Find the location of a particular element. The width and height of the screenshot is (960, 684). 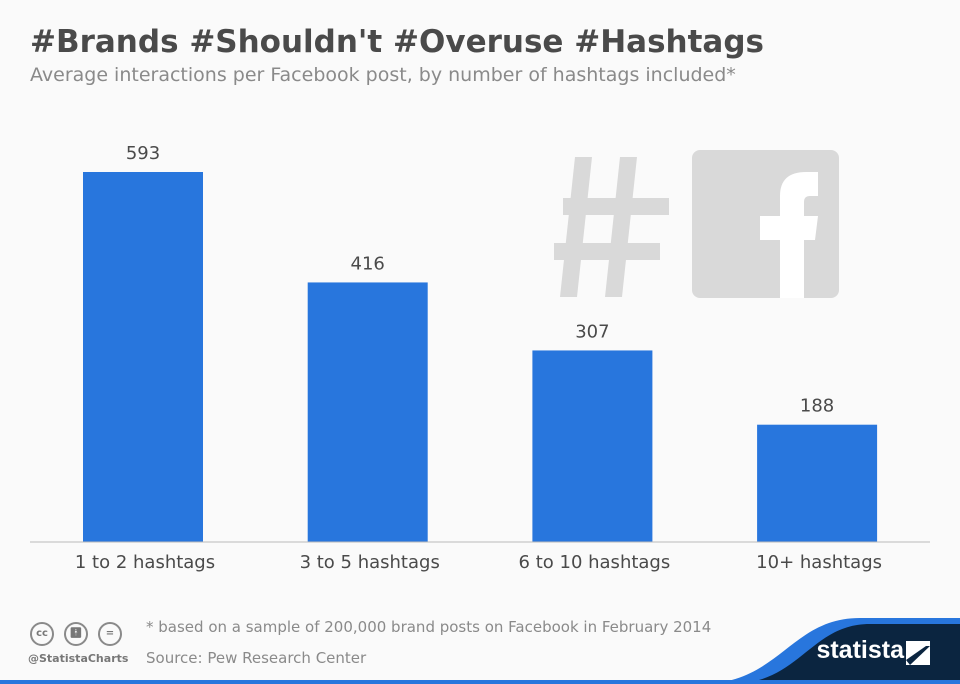

by-icon: 🚹︎ is located at coordinates (76, 634).